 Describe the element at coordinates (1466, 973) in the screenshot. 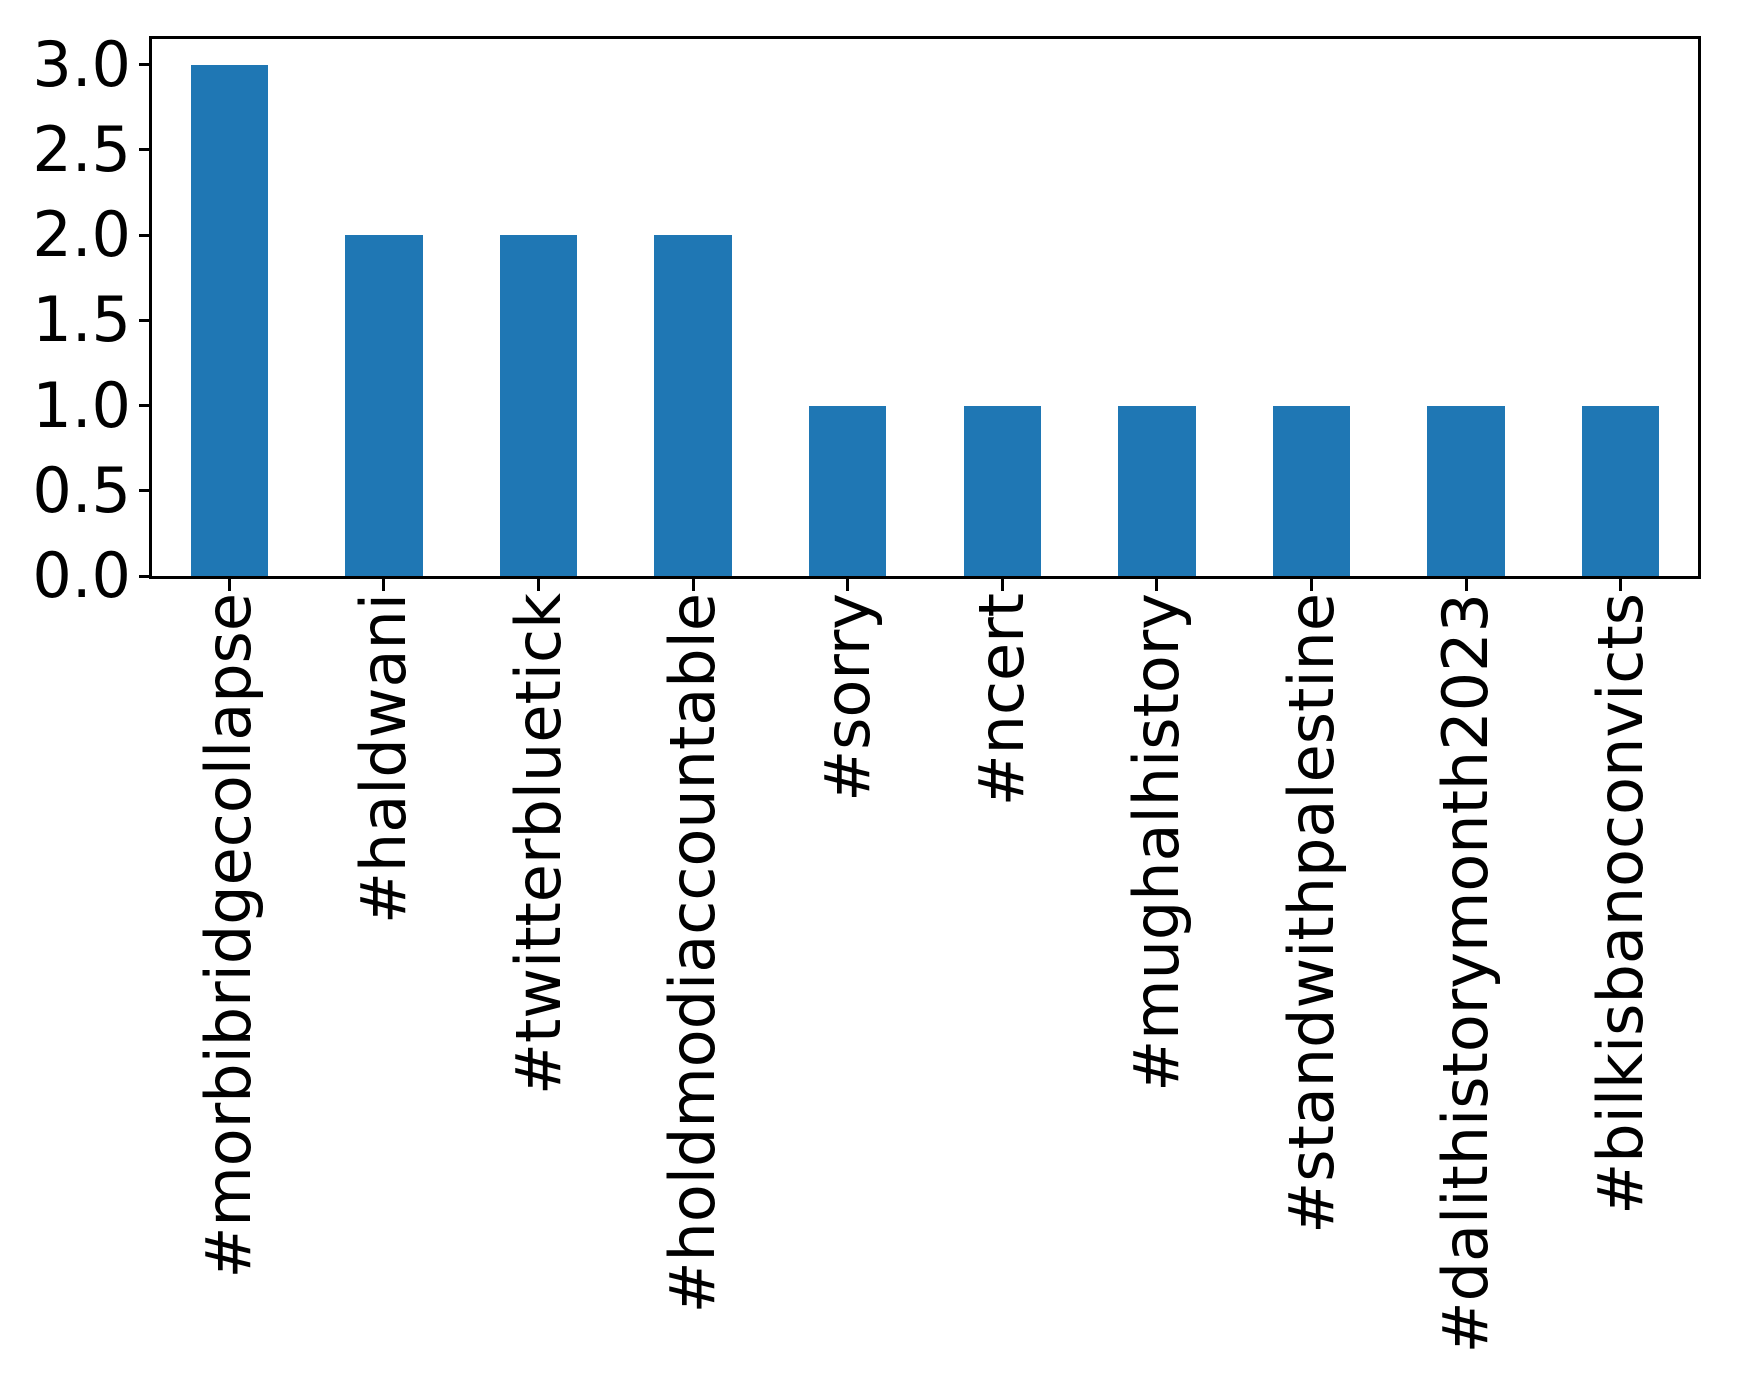

I see `x-tick-label: #dalithistorymonth2023` at that location.